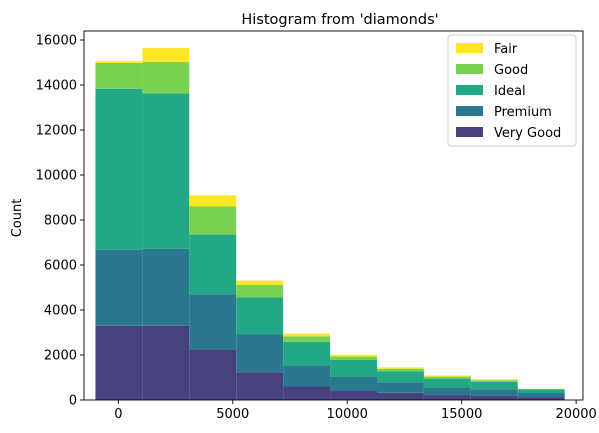 The image size is (599, 433). What do you see at coordinates (60, 311) in the screenshot?
I see `y-tick-label: 4000` at bounding box center [60, 311].